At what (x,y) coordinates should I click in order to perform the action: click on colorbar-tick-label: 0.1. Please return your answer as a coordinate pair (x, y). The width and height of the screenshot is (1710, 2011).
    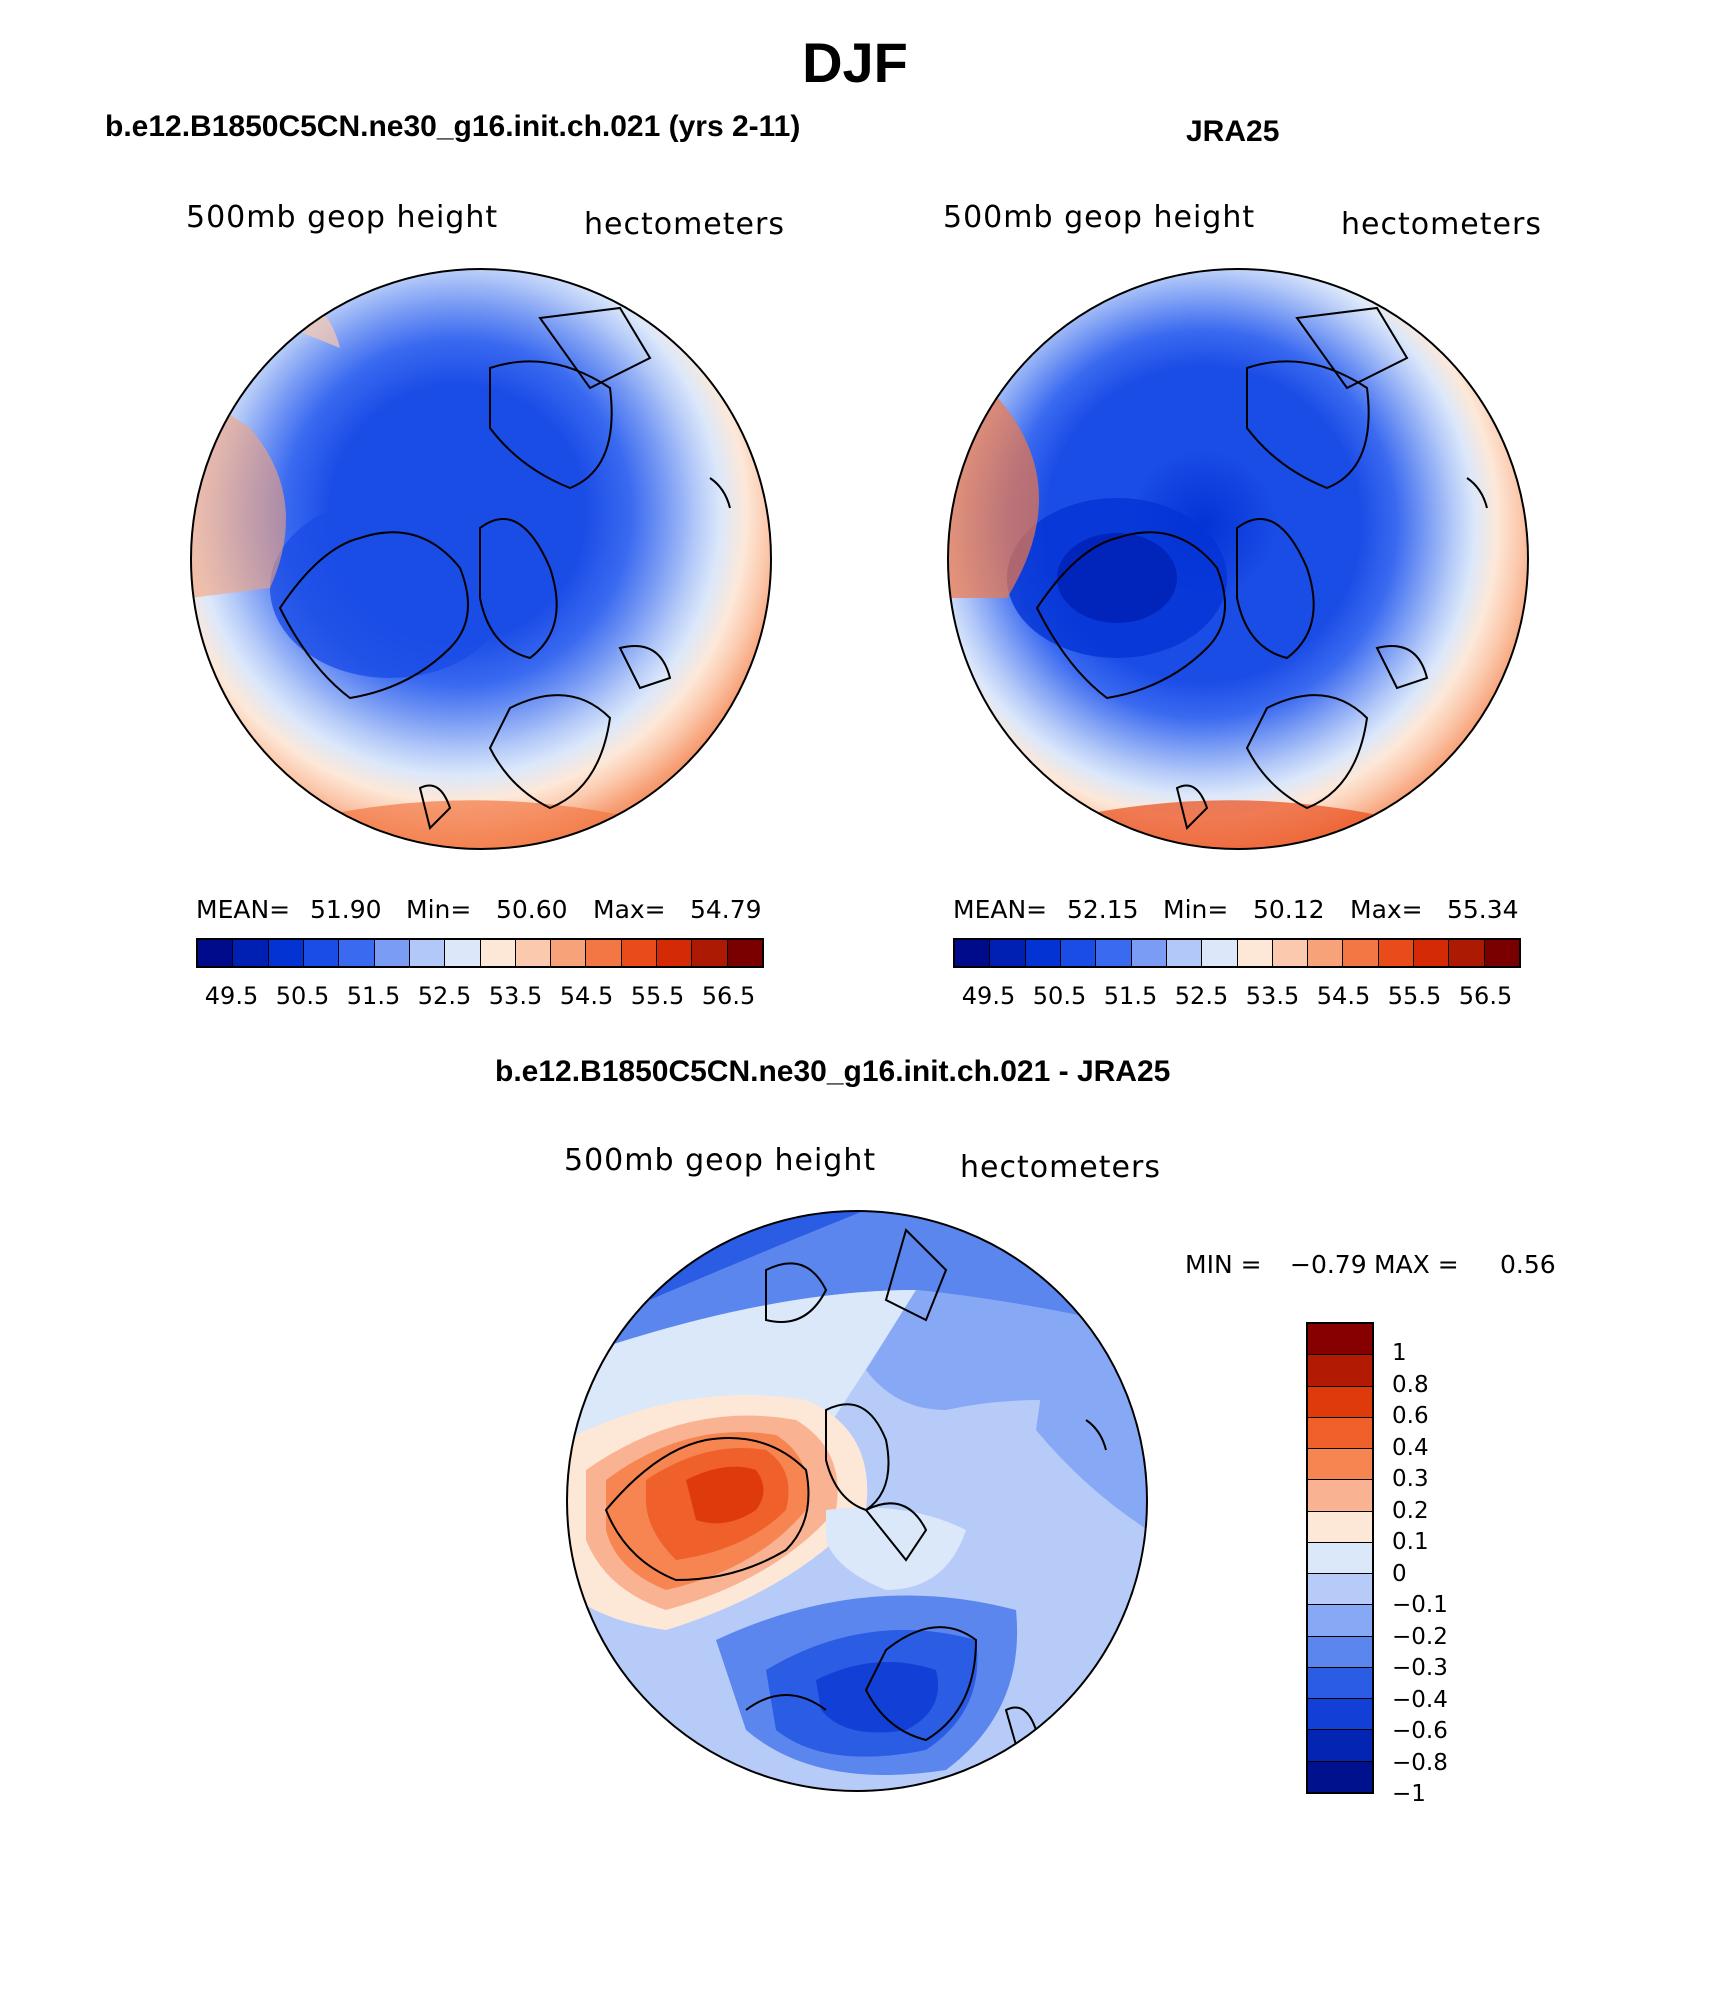
    Looking at the image, I should click on (1410, 1542).